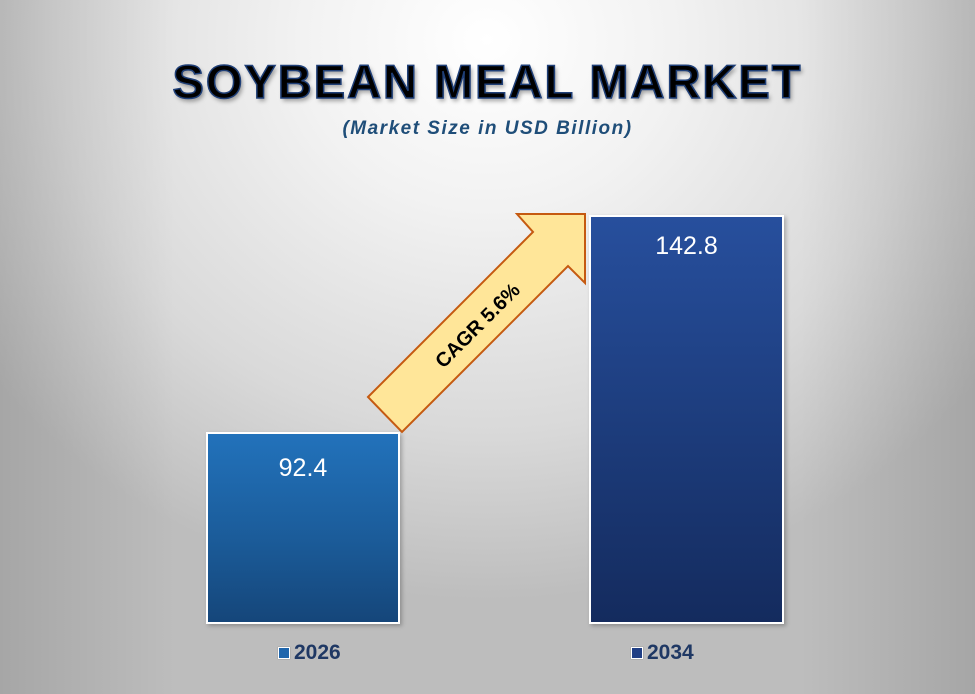  What do you see at coordinates (487, 128) in the screenshot?
I see `chart-subtitle: (Market Size in USD Billion)` at bounding box center [487, 128].